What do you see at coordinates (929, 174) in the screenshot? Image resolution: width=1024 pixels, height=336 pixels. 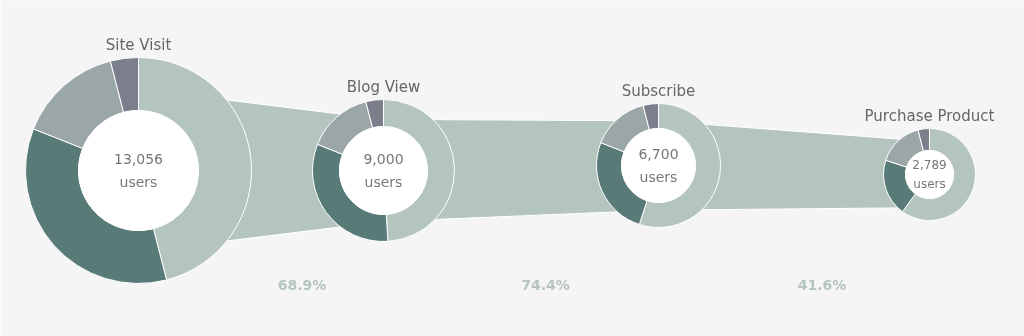 I see `text: 2,789 users` at bounding box center [929, 174].